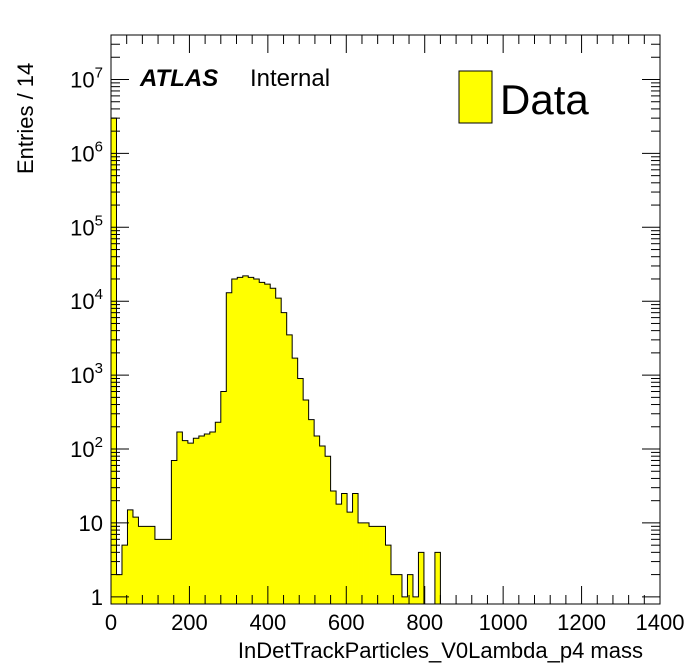 The height and width of the screenshot is (672, 696). Describe the element at coordinates (503, 622) in the screenshot. I see `x-tick-label: 1000` at that location.